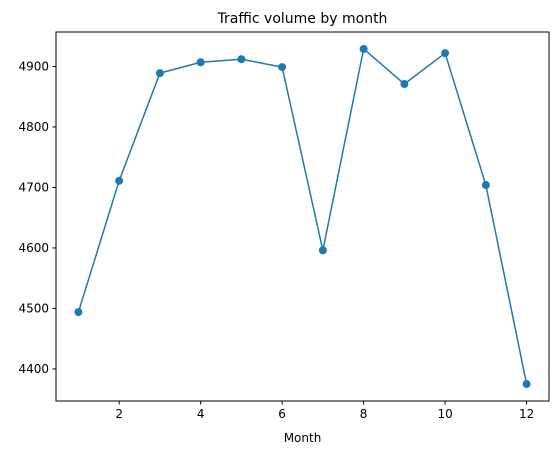 The image size is (560, 455). Describe the element at coordinates (33, 308) in the screenshot. I see `y-tick-label: 4500` at that location.